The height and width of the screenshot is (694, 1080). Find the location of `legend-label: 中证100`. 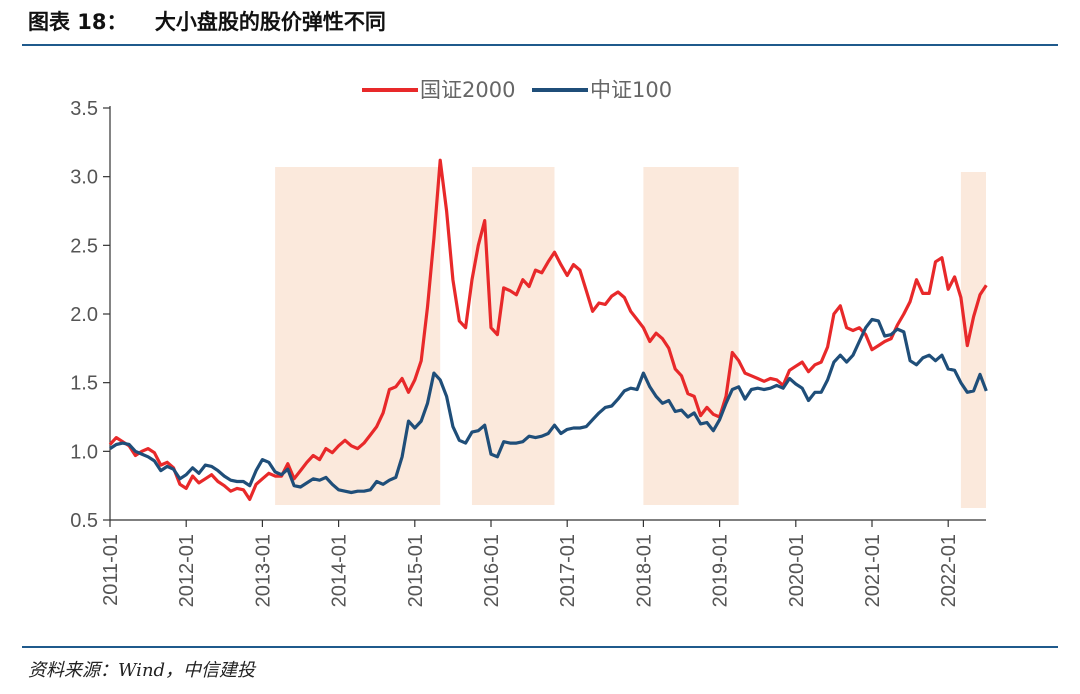

legend-label: 中证100 is located at coordinates (631, 90).